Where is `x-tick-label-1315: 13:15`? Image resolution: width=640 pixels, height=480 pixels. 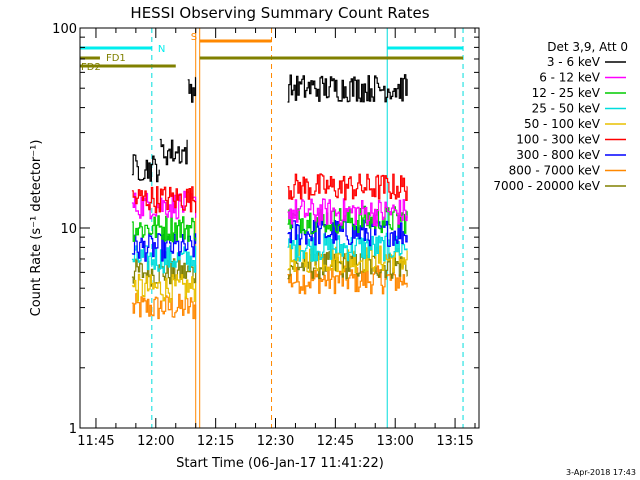 x-tick-label-1315: 13:15 is located at coordinates (454, 441).